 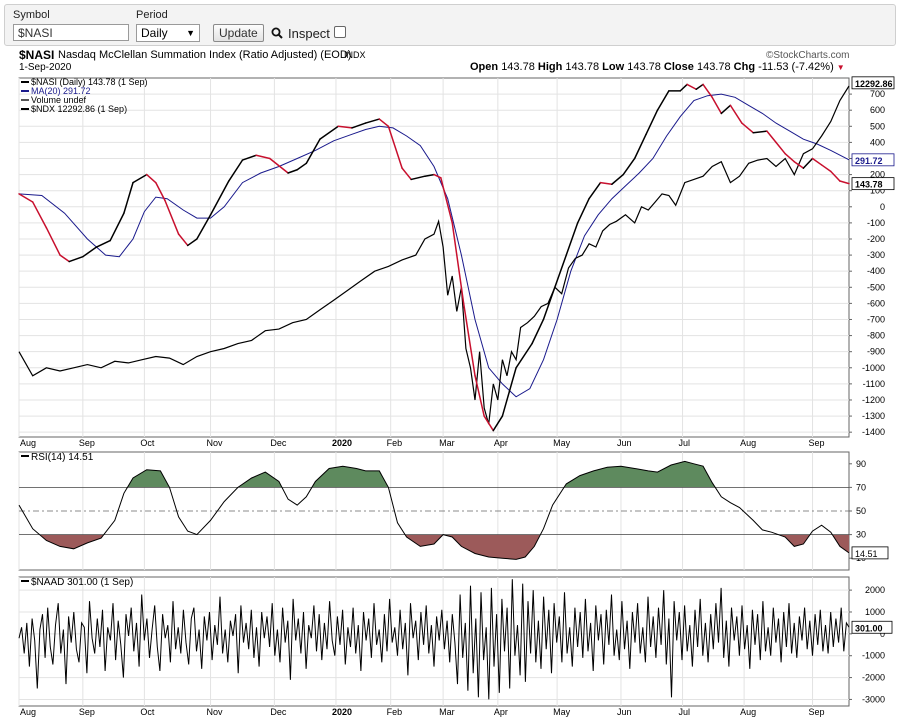 I want to click on nasi-value-tag: 143.78, so click(x=869, y=185).